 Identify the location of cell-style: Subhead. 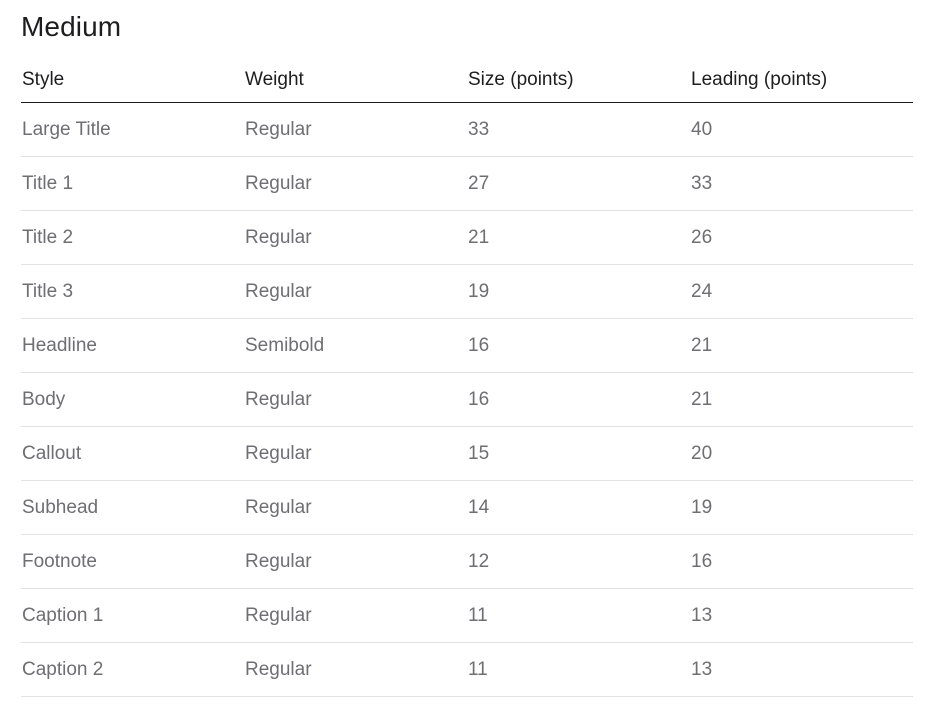
(132, 507).